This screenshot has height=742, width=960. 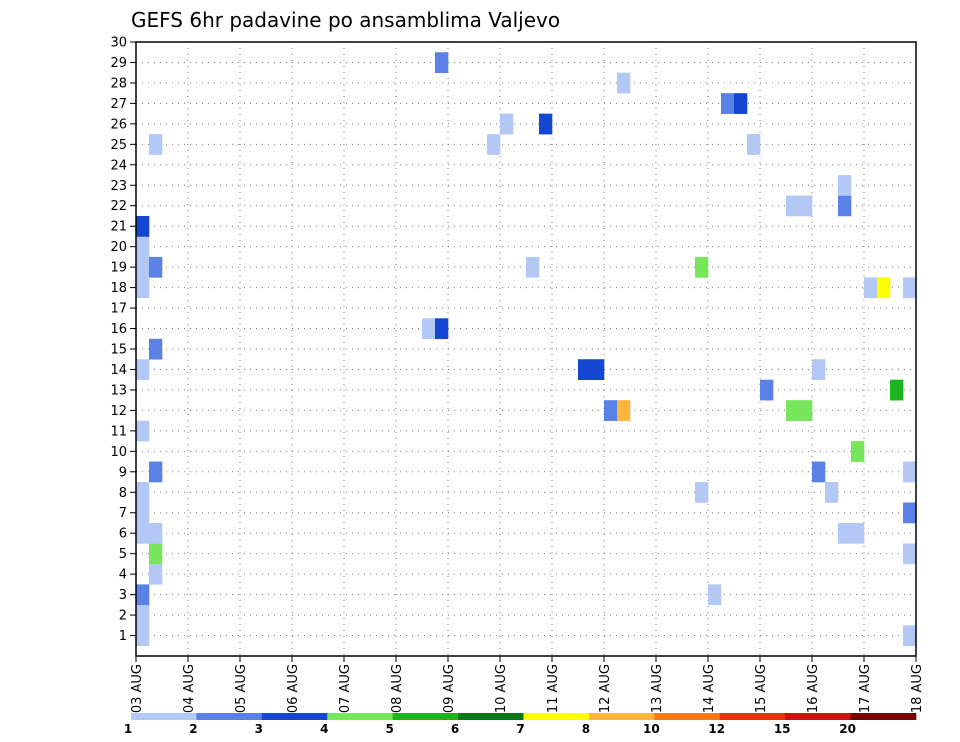 I want to click on x-tick-label: 05 AUG, so click(x=241, y=688).